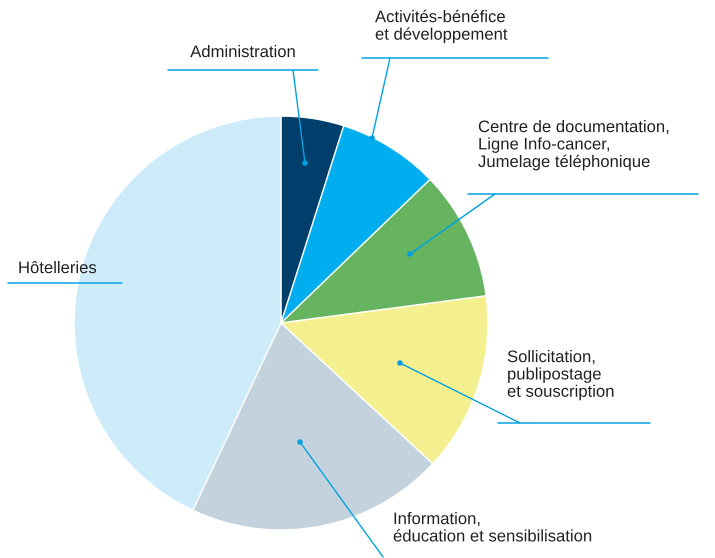 The height and width of the screenshot is (558, 715). Describe the element at coordinates (493, 527) in the screenshot. I see `slice-label: Information, éducation et sensibilisation` at that location.